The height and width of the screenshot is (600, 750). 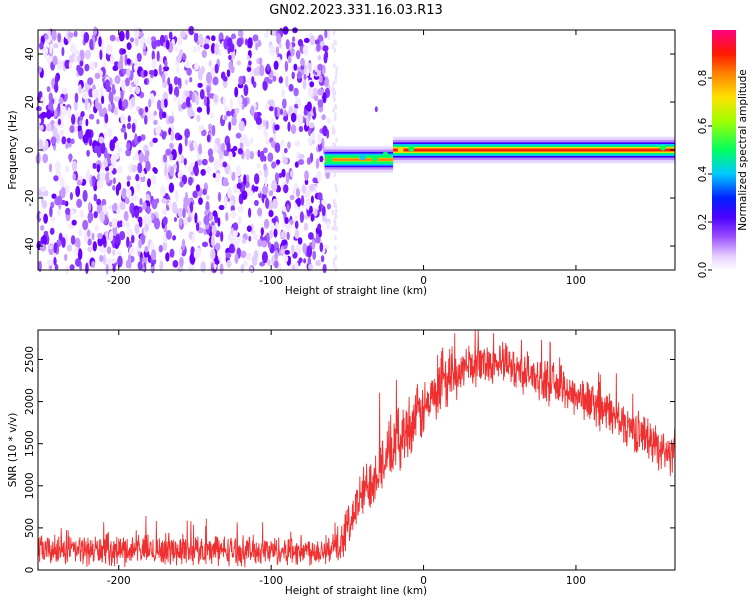 I want to click on spectrogram-y-tick-label: 20, so click(x=30, y=101).